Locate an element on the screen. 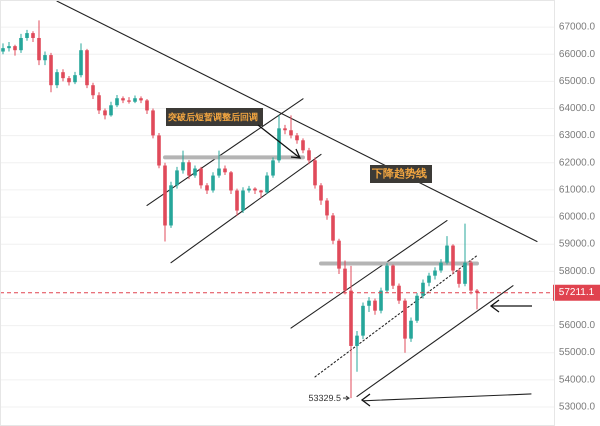  y-tick-label: 62000.0 is located at coordinates (577, 162).